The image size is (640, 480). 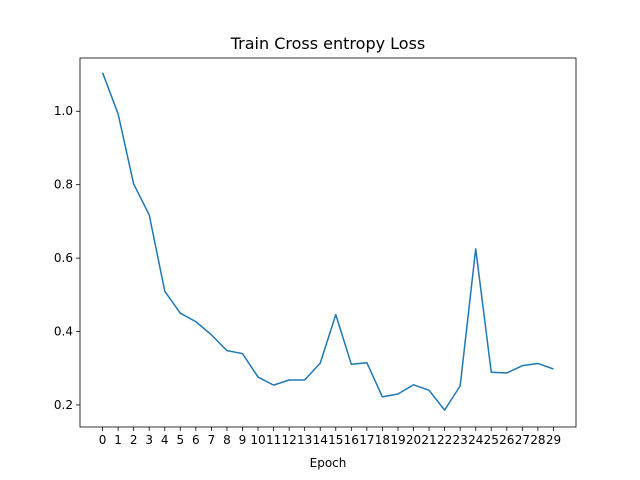 What do you see at coordinates (506, 440) in the screenshot?
I see `x-tick-label: 26` at bounding box center [506, 440].